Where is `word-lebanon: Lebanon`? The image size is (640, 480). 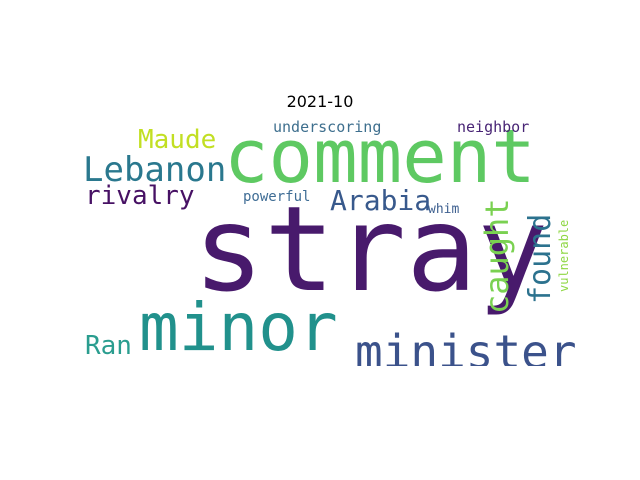 word-lebanon: Lebanon is located at coordinates (154, 170).